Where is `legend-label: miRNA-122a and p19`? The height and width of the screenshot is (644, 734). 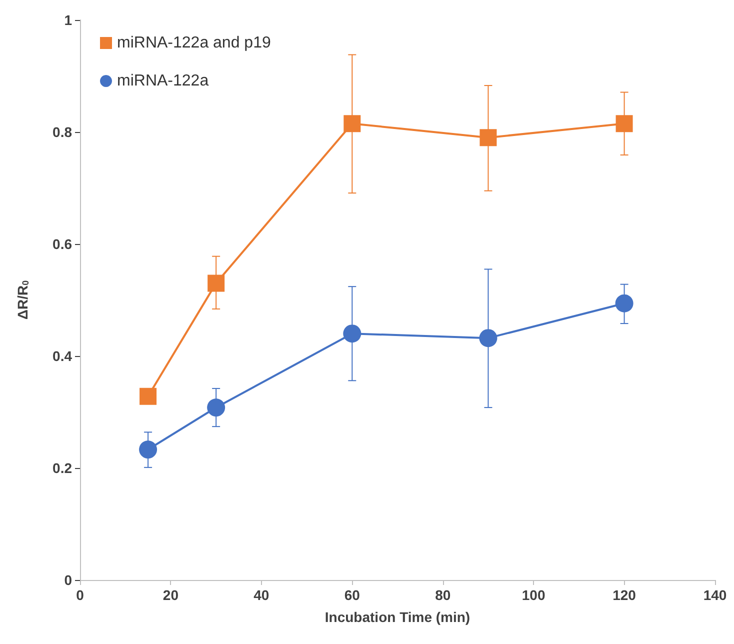
legend-label: miRNA-122a and p19 is located at coordinates (194, 43).